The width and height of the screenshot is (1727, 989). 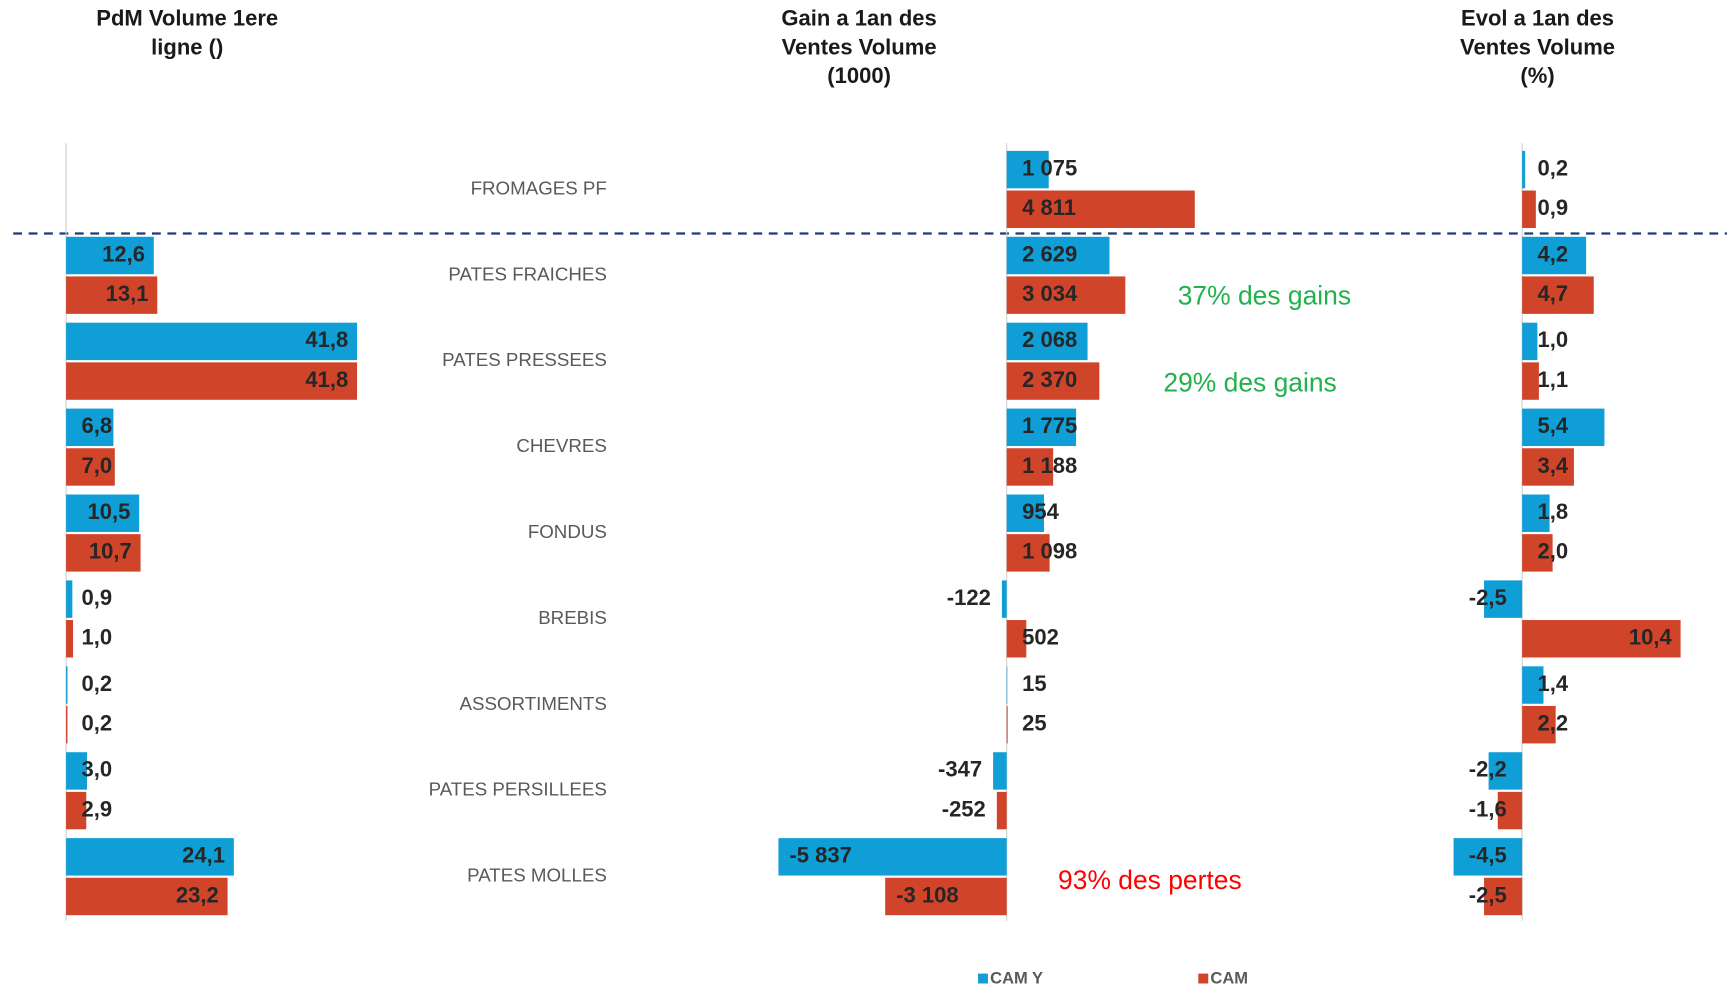 What do you see at coordinates (1050, 293) in the screenshot?
I see `value-label: 3 034` at bounding box center [1050, 293].